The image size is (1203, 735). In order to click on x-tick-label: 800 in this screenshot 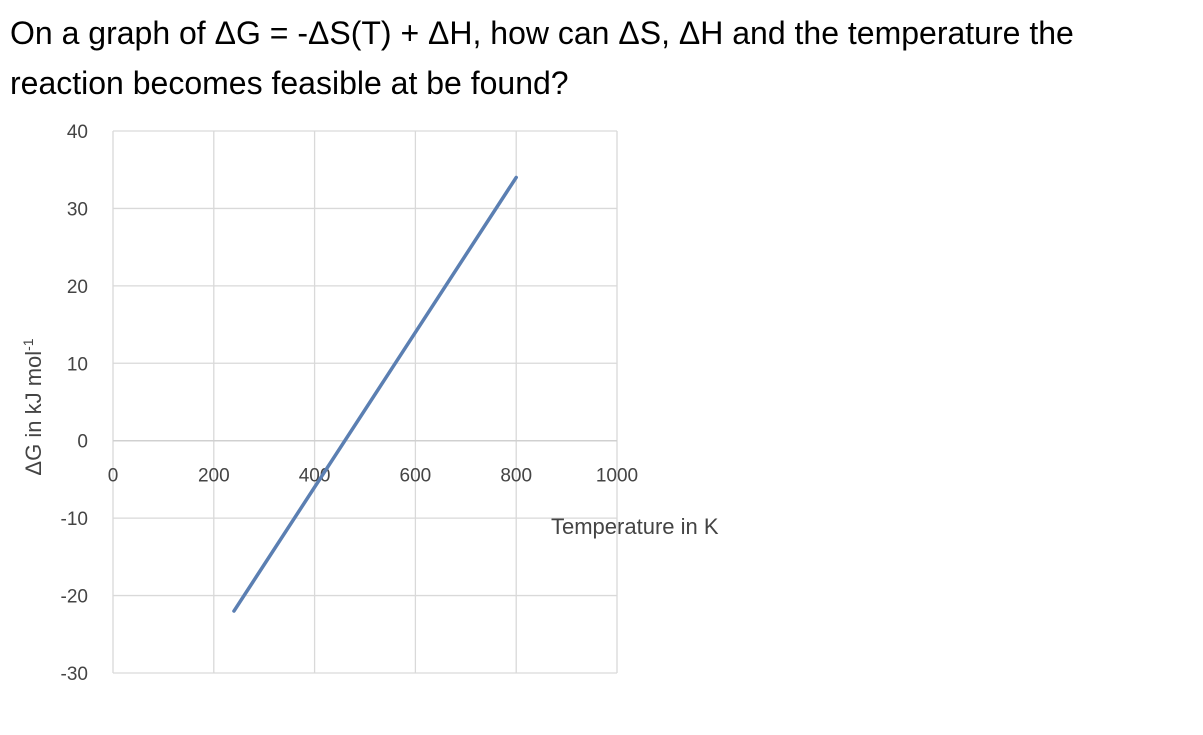, I will do `click(516, 476)`.